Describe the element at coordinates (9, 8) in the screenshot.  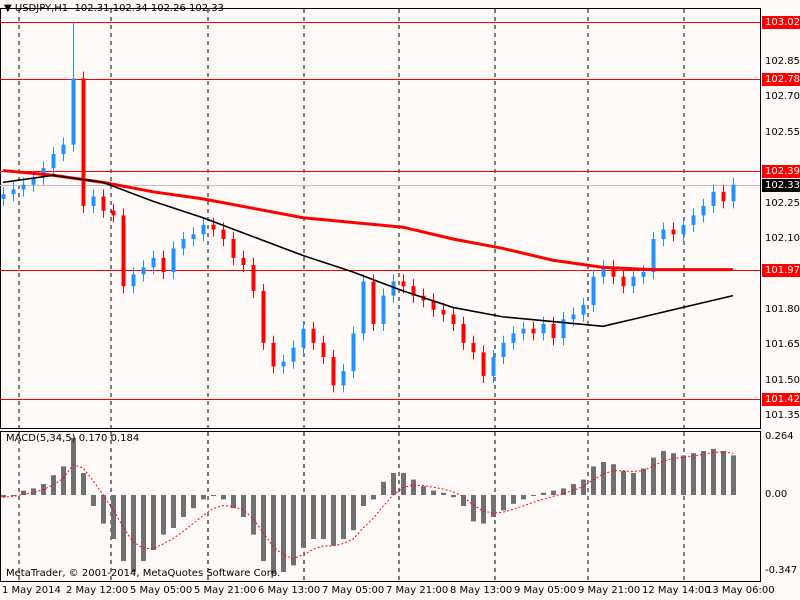
I see `triangle-down-icon: ▼` at that location.